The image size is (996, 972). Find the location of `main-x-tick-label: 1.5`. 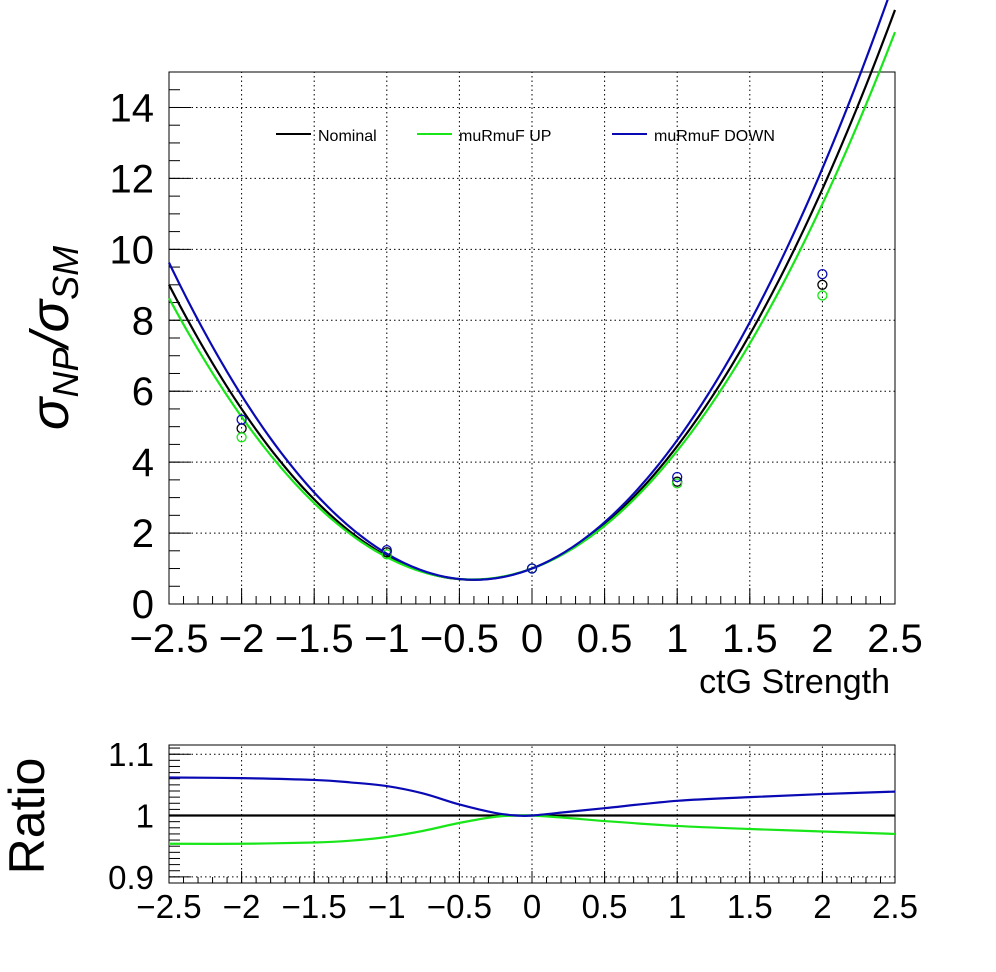

main-x-tick-label: 1.5 is located at coordinates (750, 639).